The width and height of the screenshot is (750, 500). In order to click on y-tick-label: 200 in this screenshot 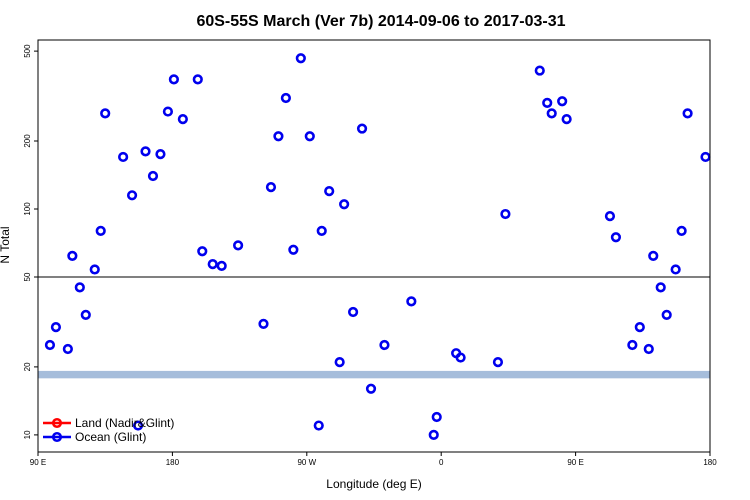, I will do `click(27, 141)`.